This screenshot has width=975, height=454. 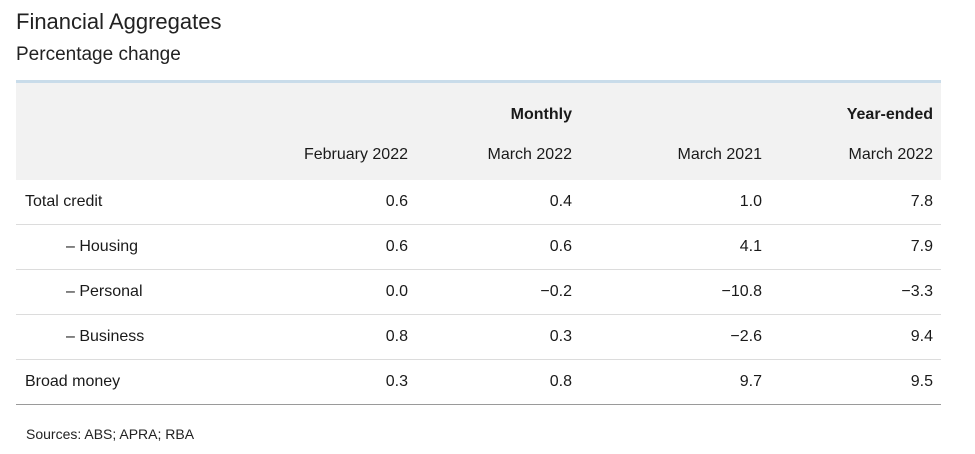 What do you see at coordinates (675, 154) in the screenshot?
I see `column-header: March 2021` at bounding box center [675, 154].